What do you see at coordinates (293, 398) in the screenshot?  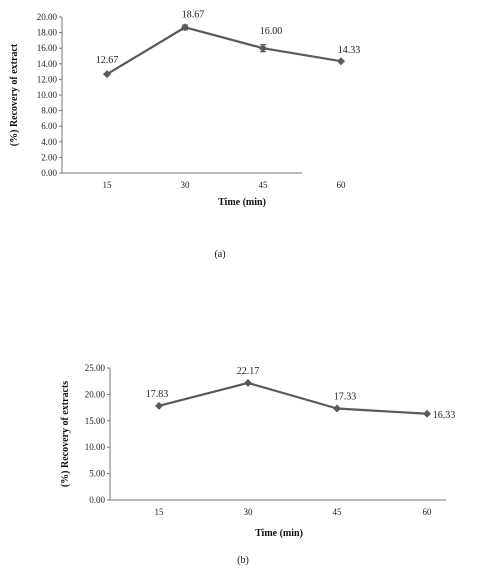 I see `chart-b-series-line` at bounding box center [293, 398].